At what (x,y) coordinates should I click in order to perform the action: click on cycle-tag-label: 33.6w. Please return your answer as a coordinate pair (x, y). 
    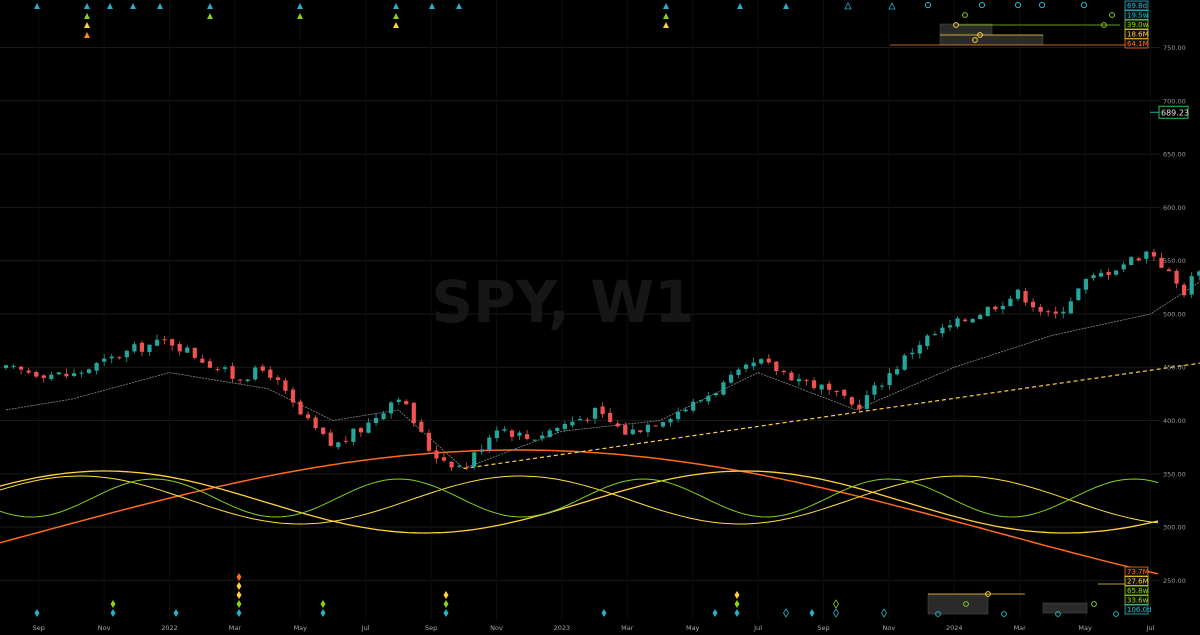
    Looking at the image, I should click on (1138, 601).